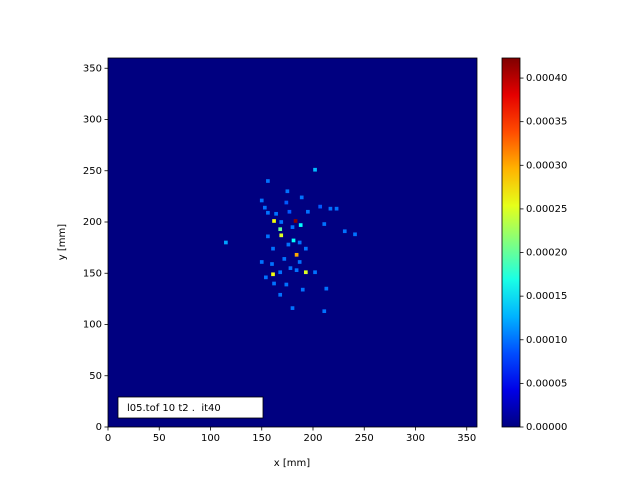 The width and height of the screenshot is (640, 480). I want to click on y-tick-label: 150, so click(92, 273).